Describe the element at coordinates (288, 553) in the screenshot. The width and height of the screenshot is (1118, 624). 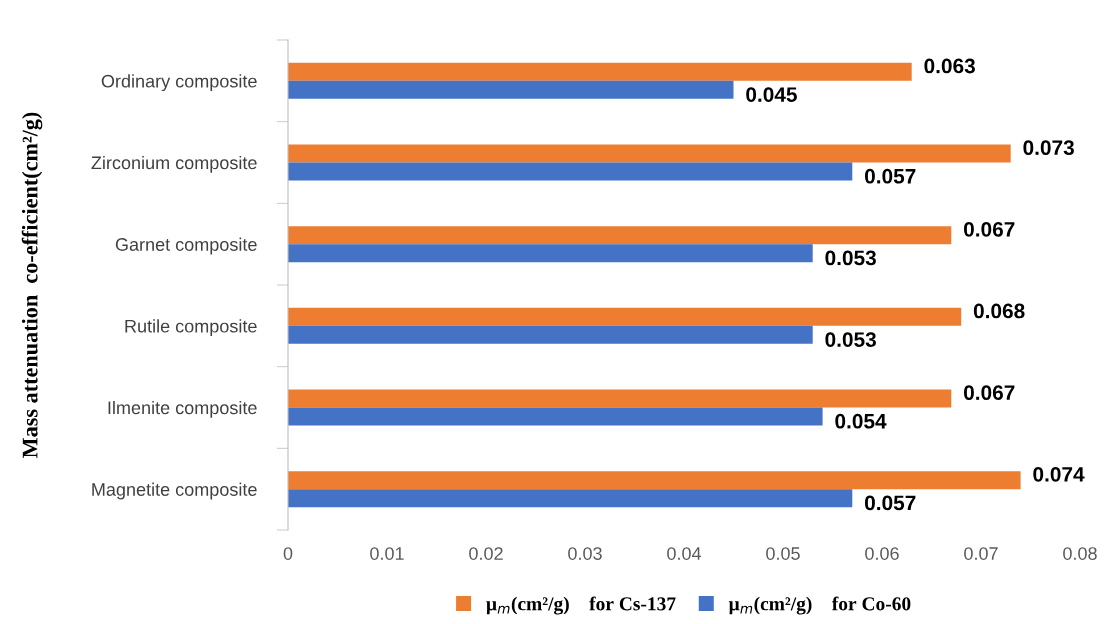
I see `x-tick-label: 0` at that location.